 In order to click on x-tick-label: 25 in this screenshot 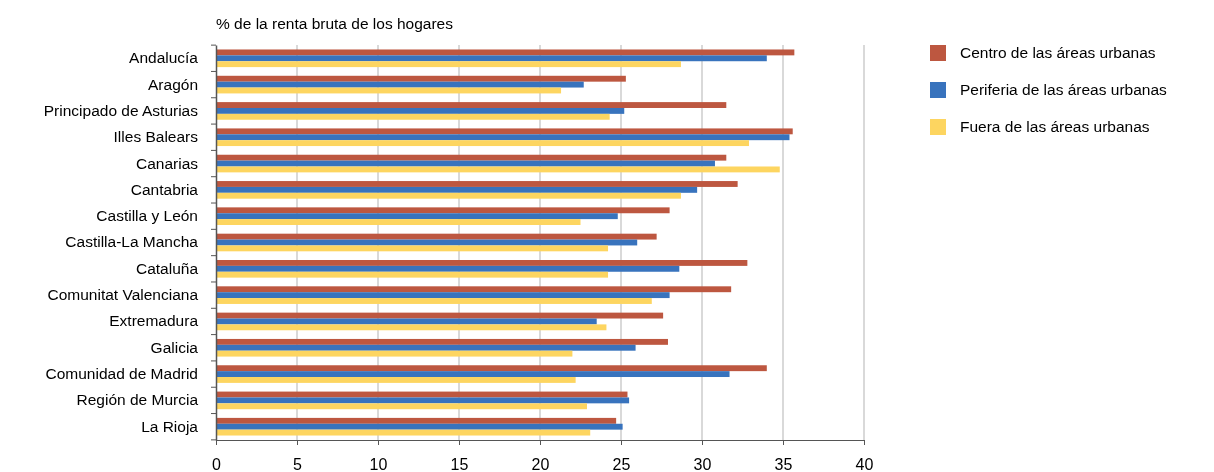, I will do `click(621, 464)`.